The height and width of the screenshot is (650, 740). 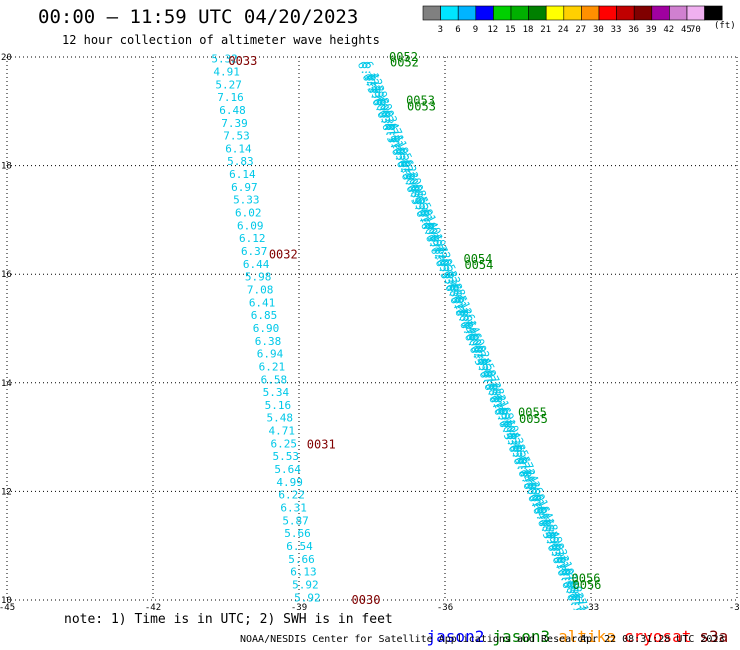 What do you see at coordinates (651, 30) in the screenshot?
I see `colorbar-tick-label: 39` at bounding box center [651, 30].